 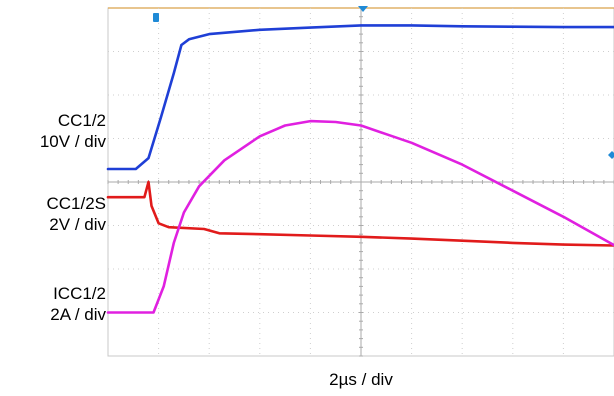 What do you see at coordinates (79, 293) in the screenshot?
I see `channel-label-icc-name: ICC1/2` at bounding box center [79, 293].